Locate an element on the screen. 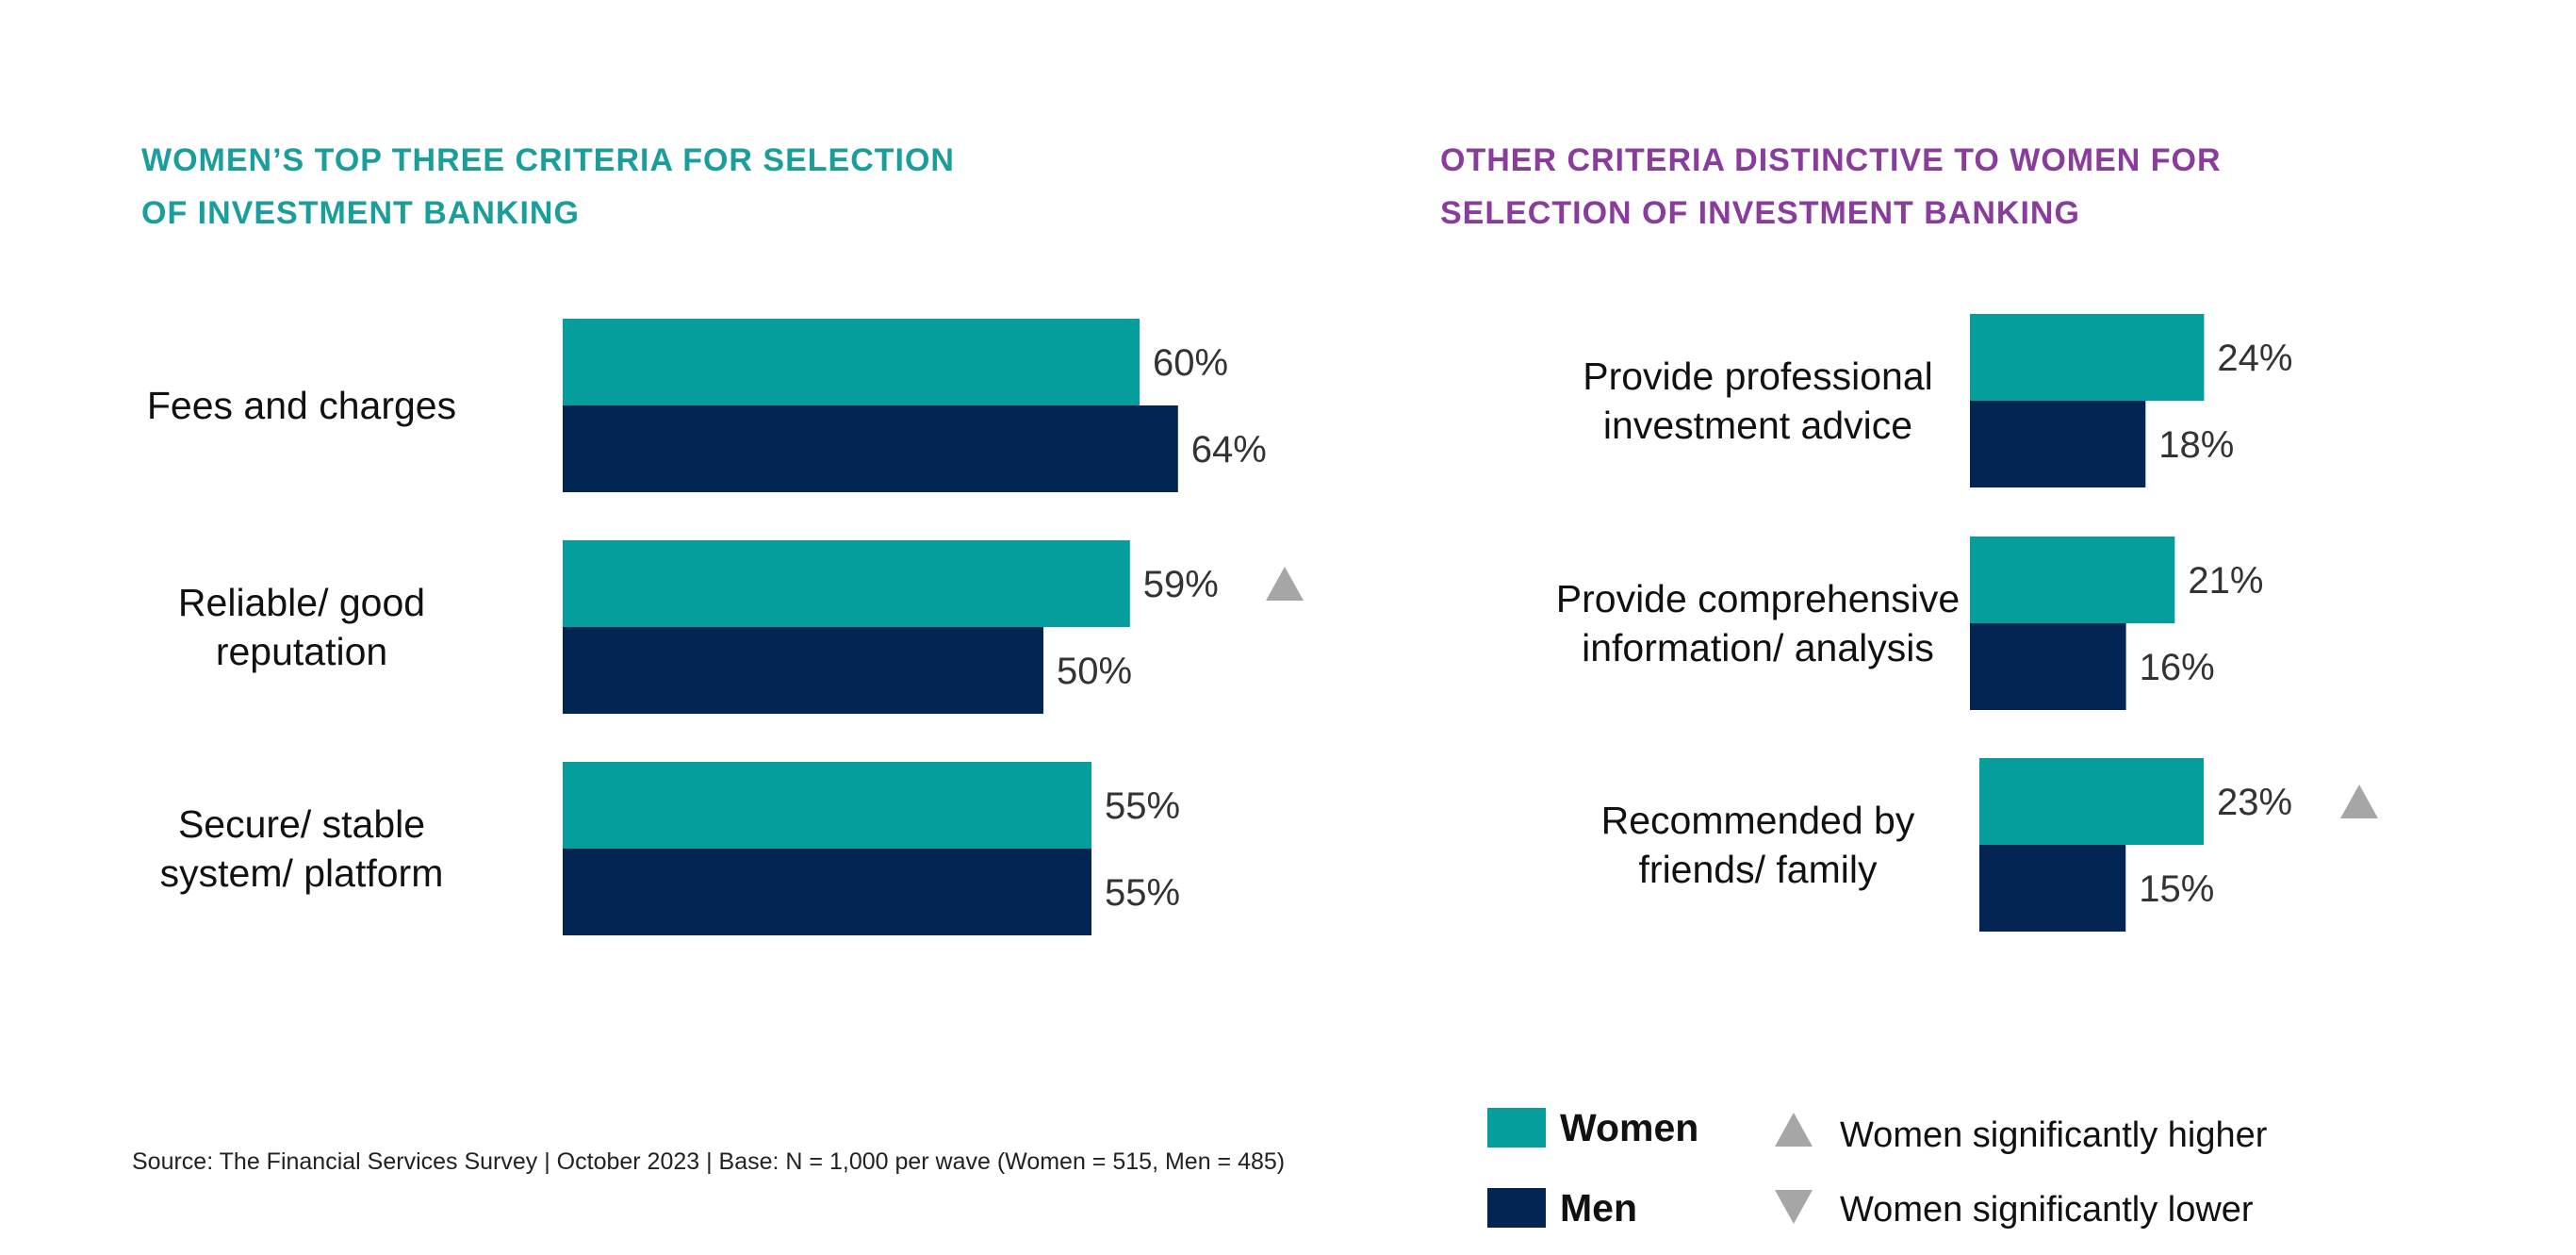  category-label-left-2-1: system/ platform is located at coordinates (302, 873).